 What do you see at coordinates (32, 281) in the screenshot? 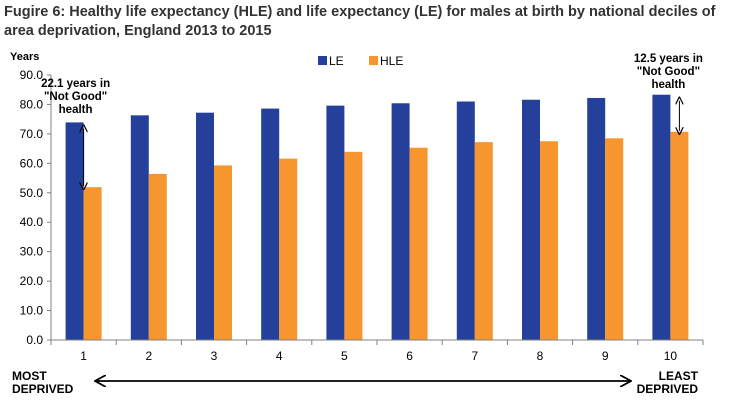
I see `y-tick-label: 20.0` at bounding box center [32, 281].